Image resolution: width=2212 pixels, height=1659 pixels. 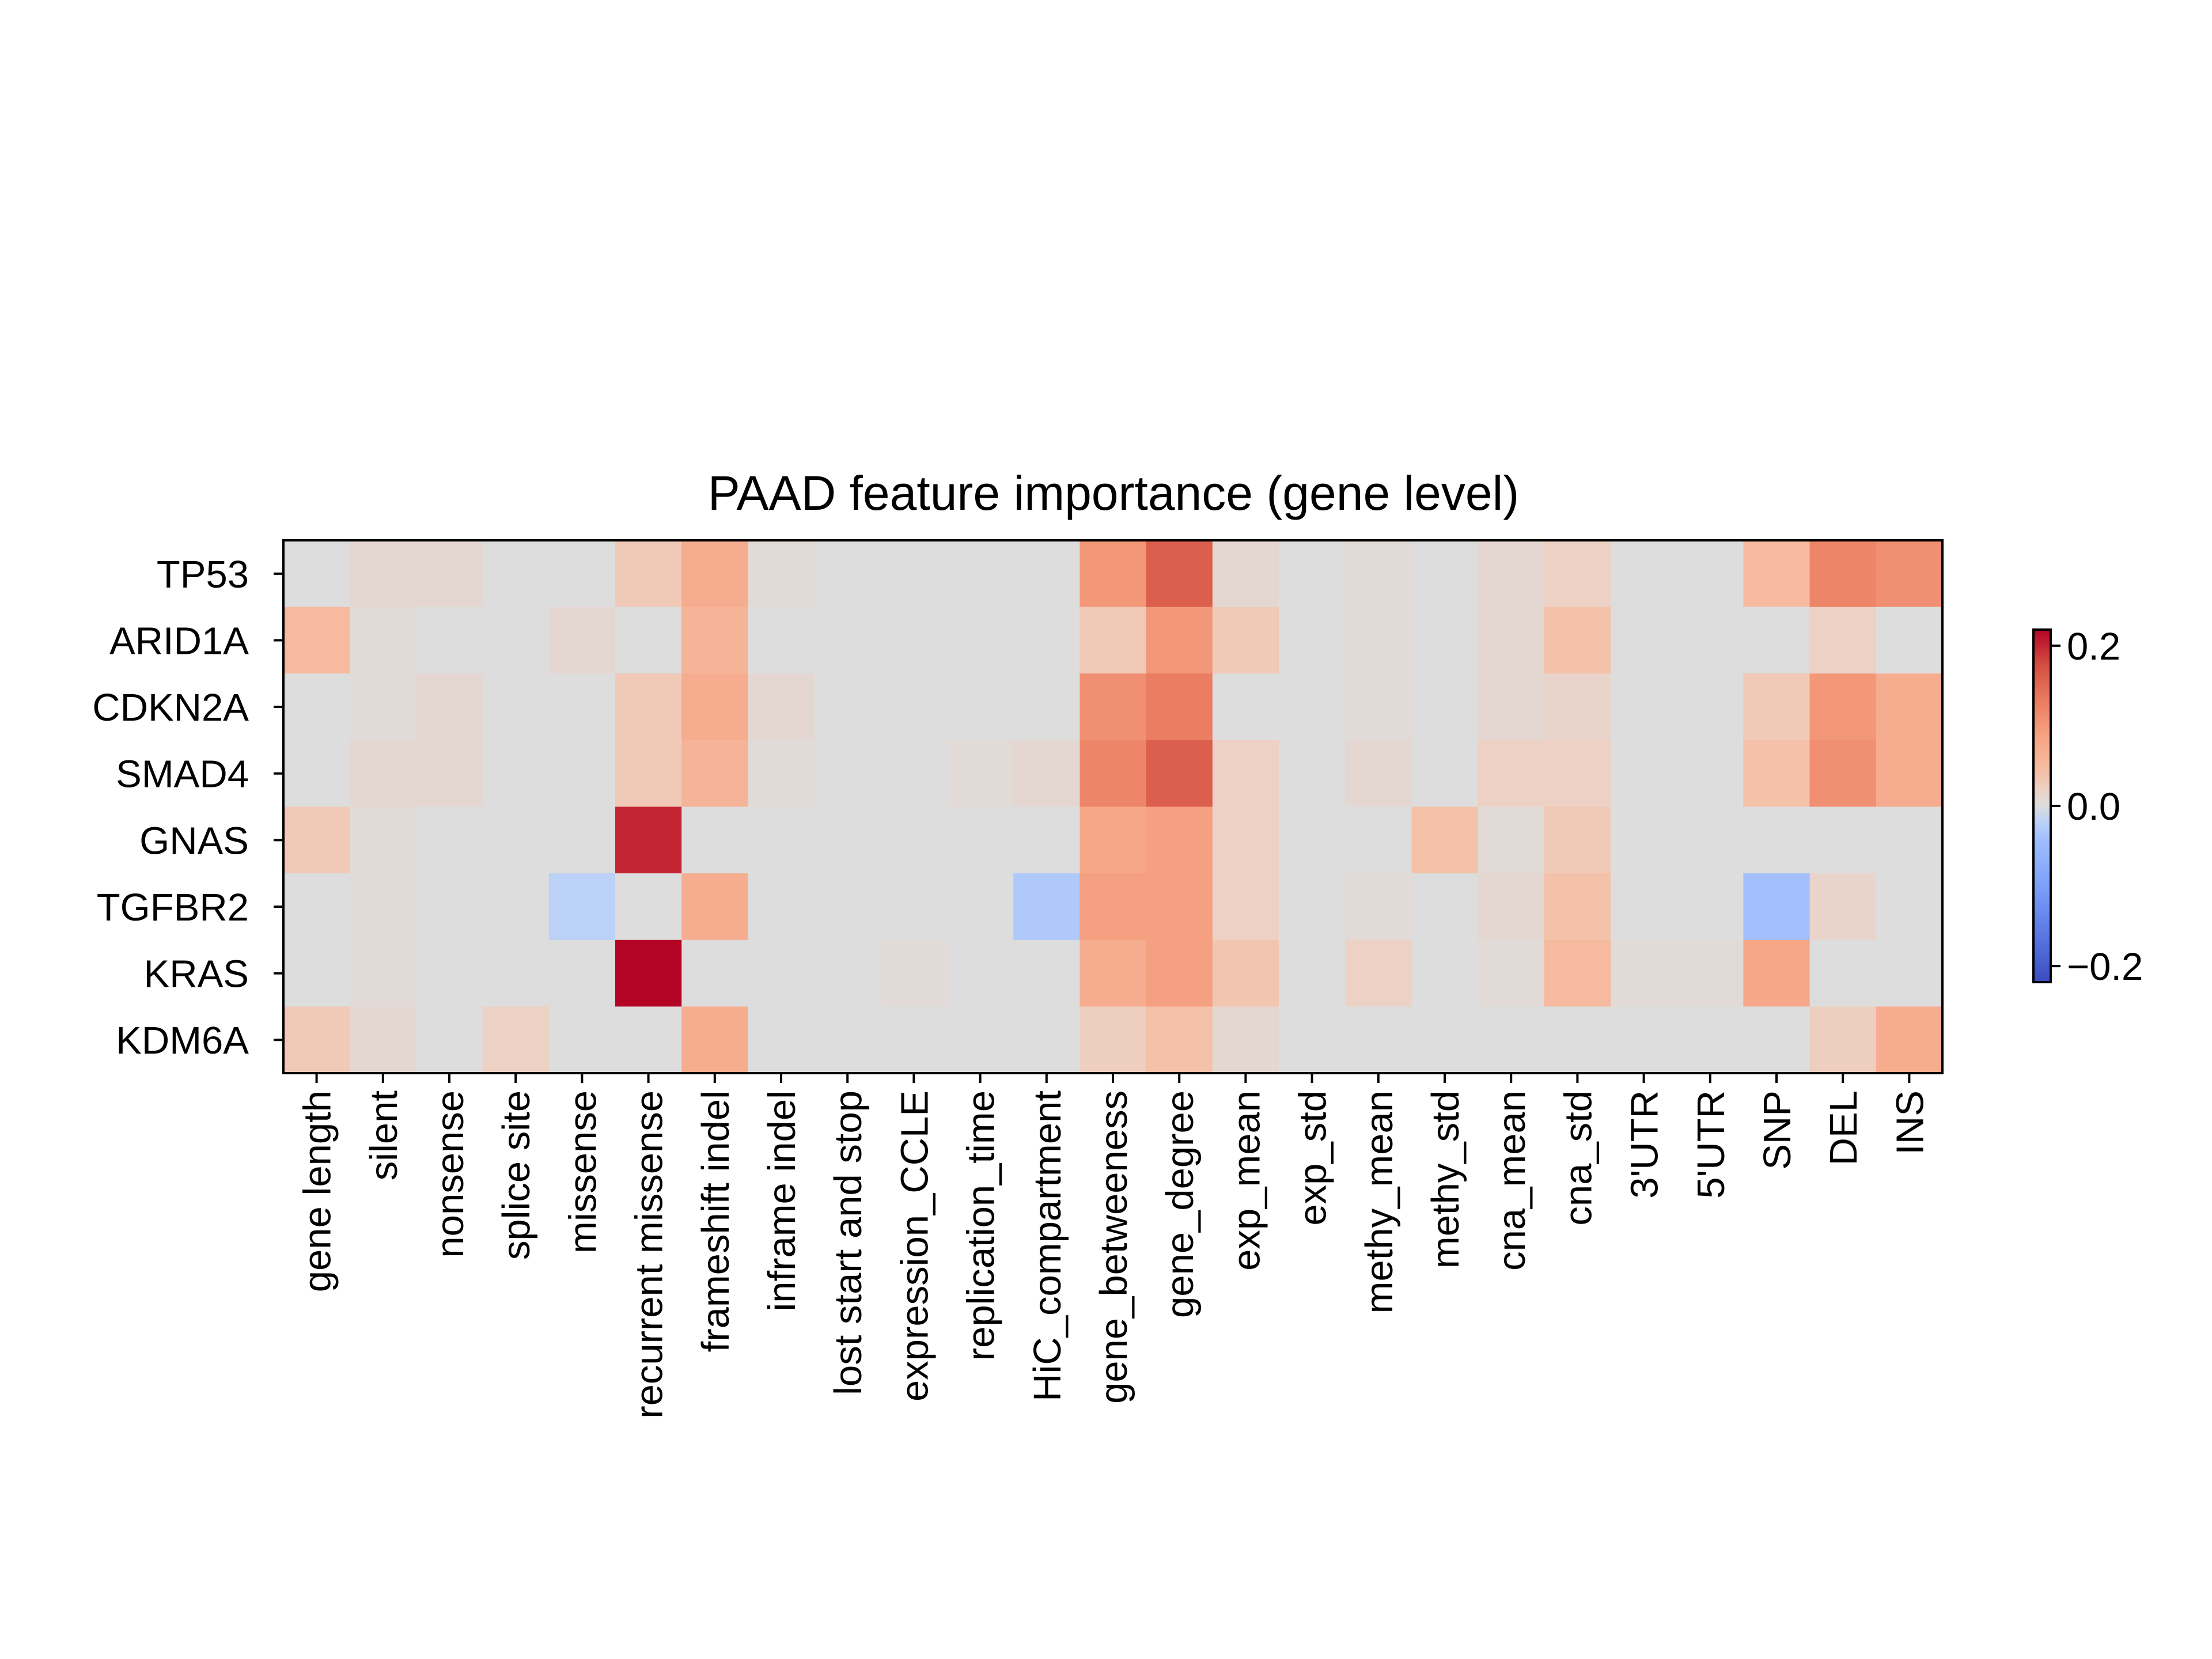 What do you see at coordinates (1313, 1158) in the screenshot?
I see `column-label: exp_std` at bounding box center [1313, 1158].